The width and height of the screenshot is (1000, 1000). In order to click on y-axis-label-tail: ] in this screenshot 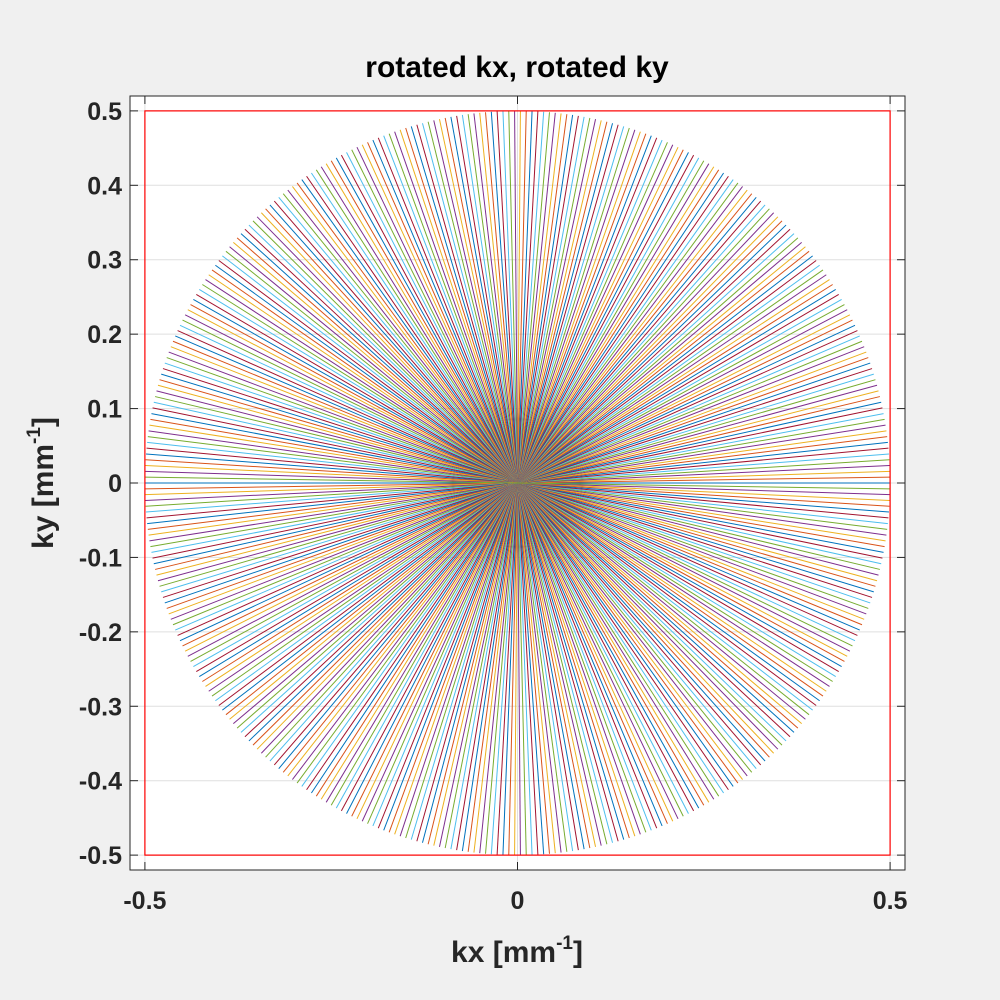, I will do `click(43, 422)`.